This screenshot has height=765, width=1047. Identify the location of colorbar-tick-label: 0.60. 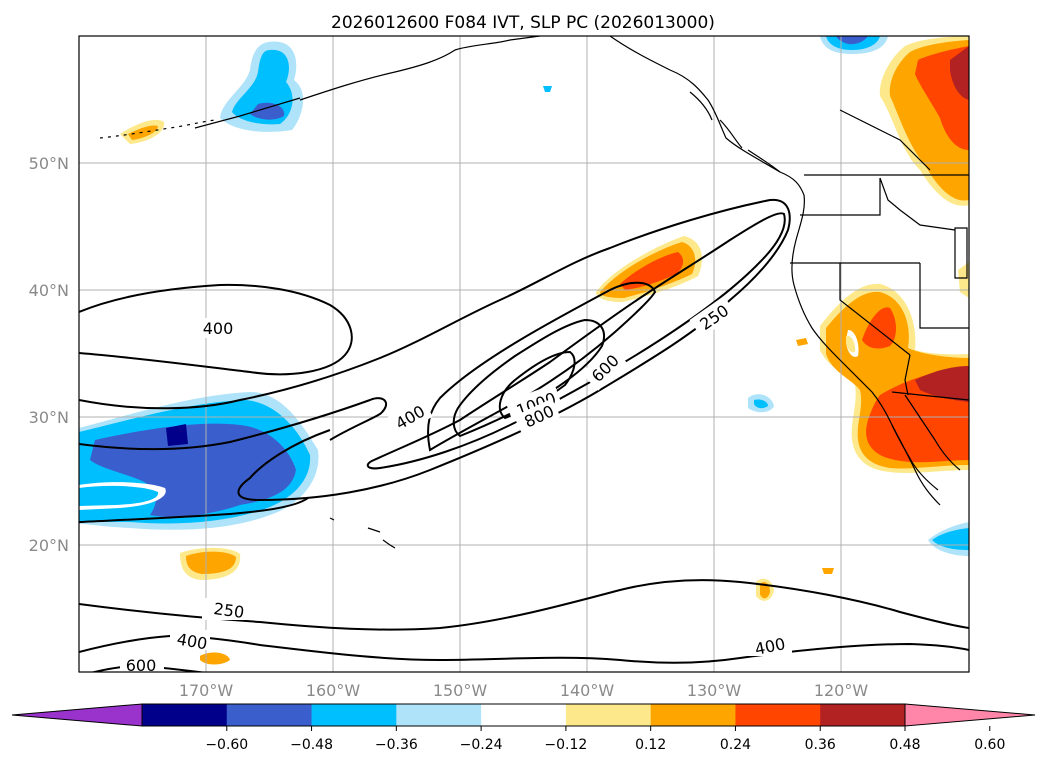
(989, 745).